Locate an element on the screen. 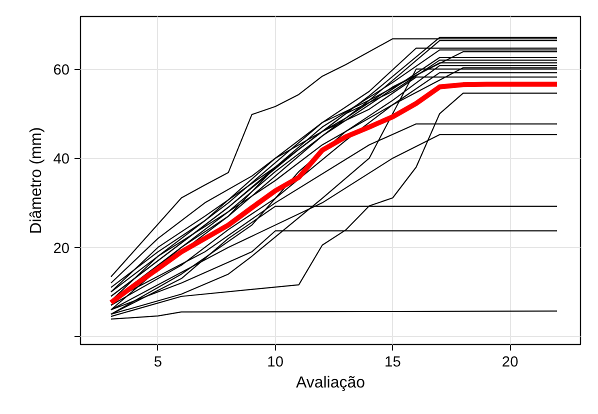 This screenshot has width=598, height=414. y-tick-label: 20 is located at coordinates (61, 248).